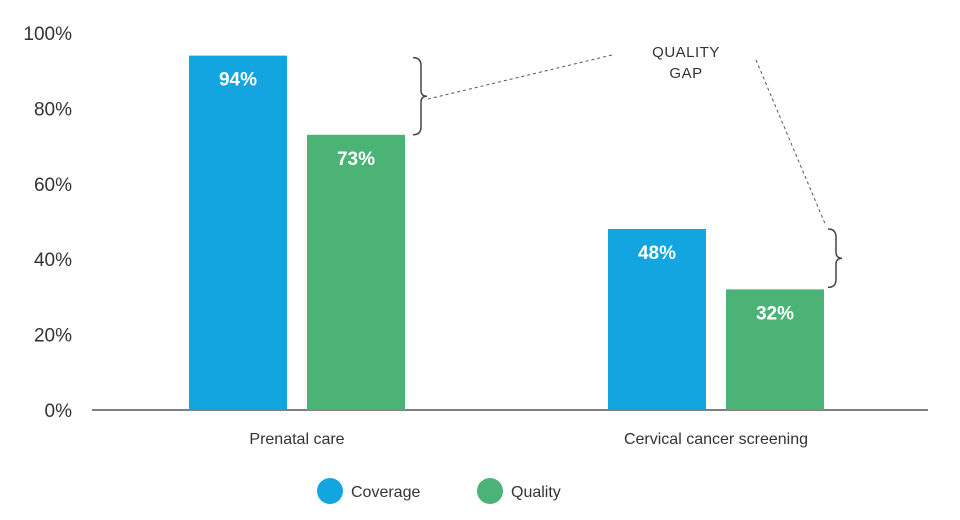  What do you see at coordinates (528, 439) in the screenshot?
I see `category-labels: Prenatal care Cervical cancer screening` at bounding box center [528, 439].